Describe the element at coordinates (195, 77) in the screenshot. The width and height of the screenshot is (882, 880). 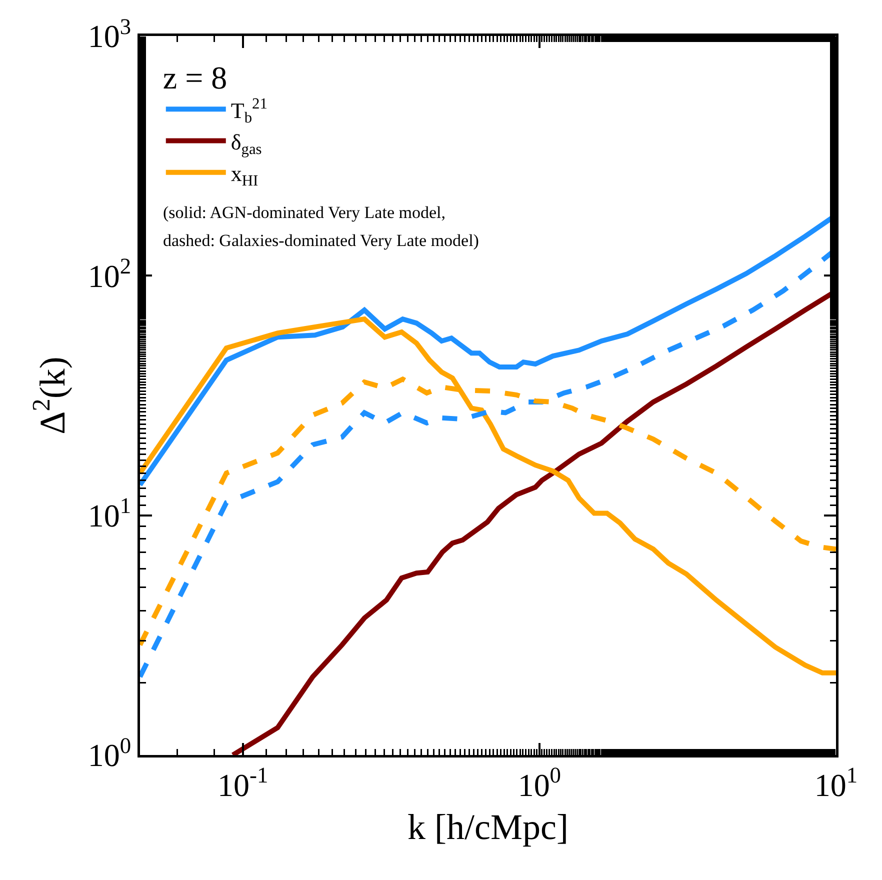
I see `legend-title: z = 8` at that location.